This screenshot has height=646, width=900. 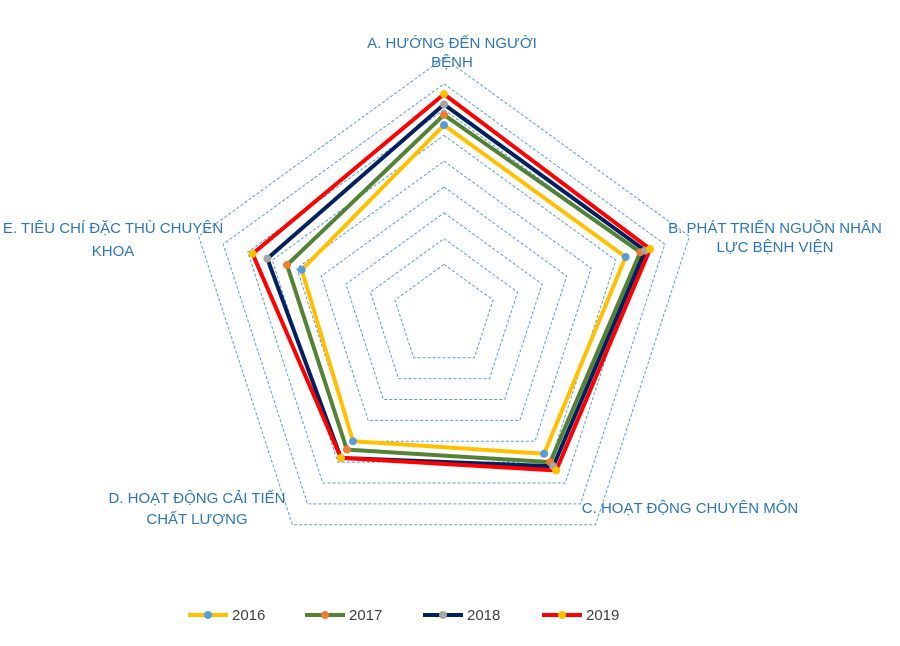 What do you see at coordinates (403, 615) in the screenshot?
I see `legend: 2016 2017 2018 2019` at bounding box center [403, 615].